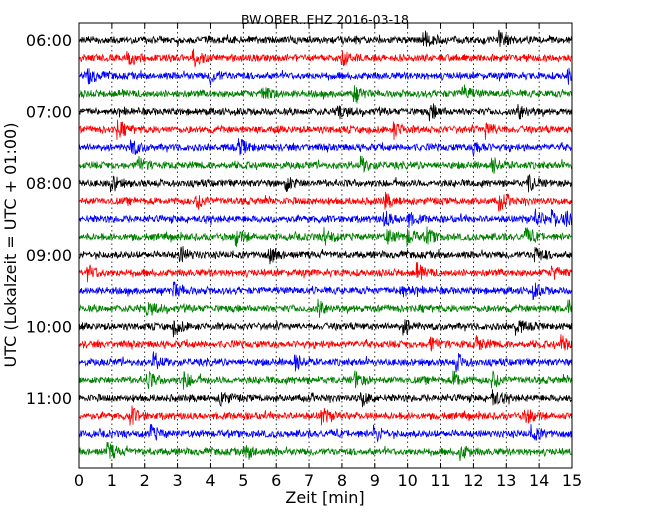 Image resolution: width=650 pixels, height=520 pixels. I want to click on x-tick-label: 2, so click(145, 480).